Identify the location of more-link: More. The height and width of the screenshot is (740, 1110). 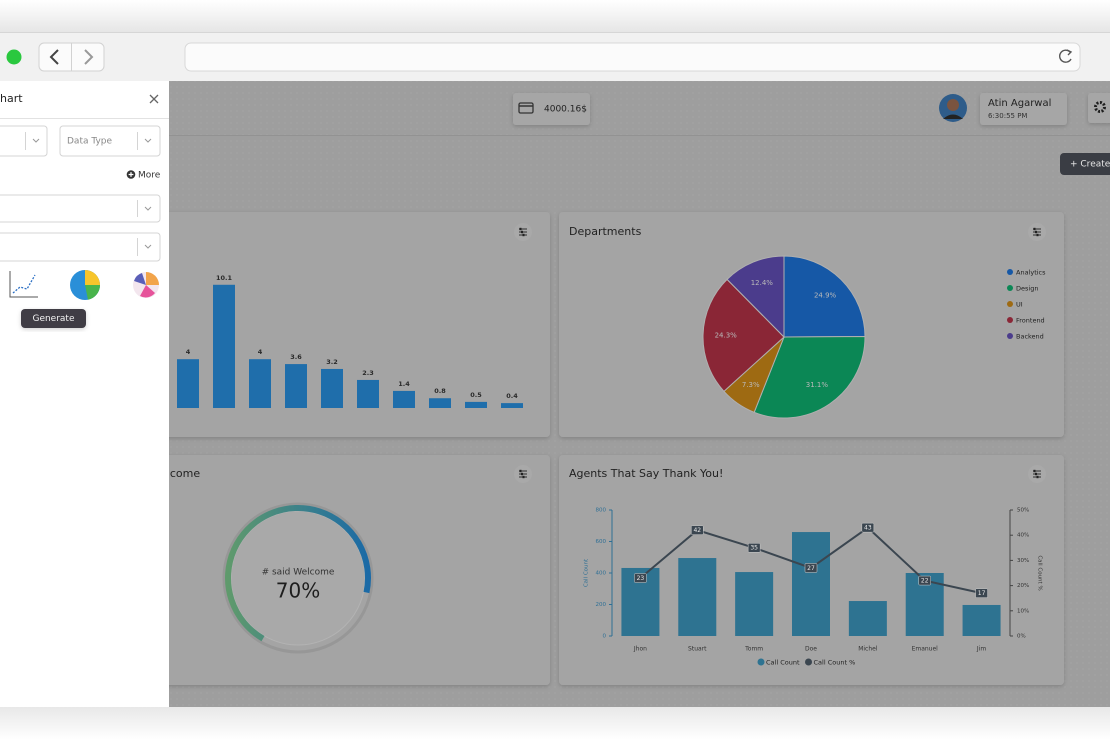
(149, 176).